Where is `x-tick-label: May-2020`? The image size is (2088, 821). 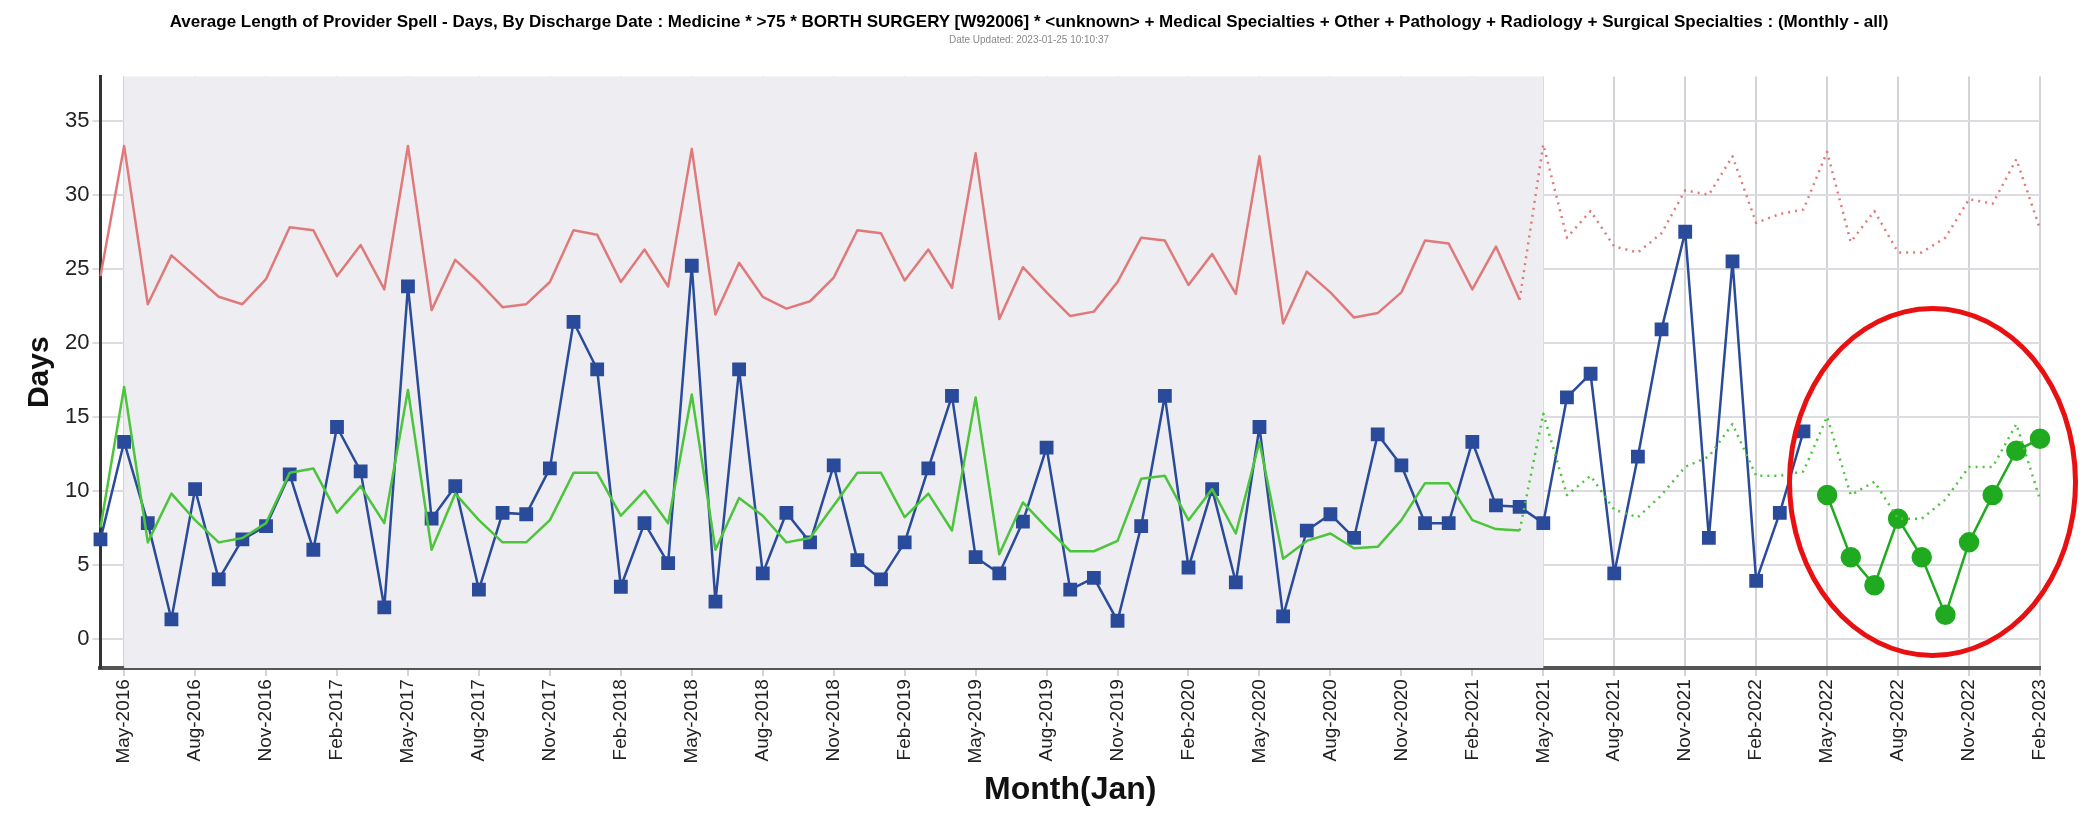
x-tick-label: May-2020 is located at coordinates (1258, 721).